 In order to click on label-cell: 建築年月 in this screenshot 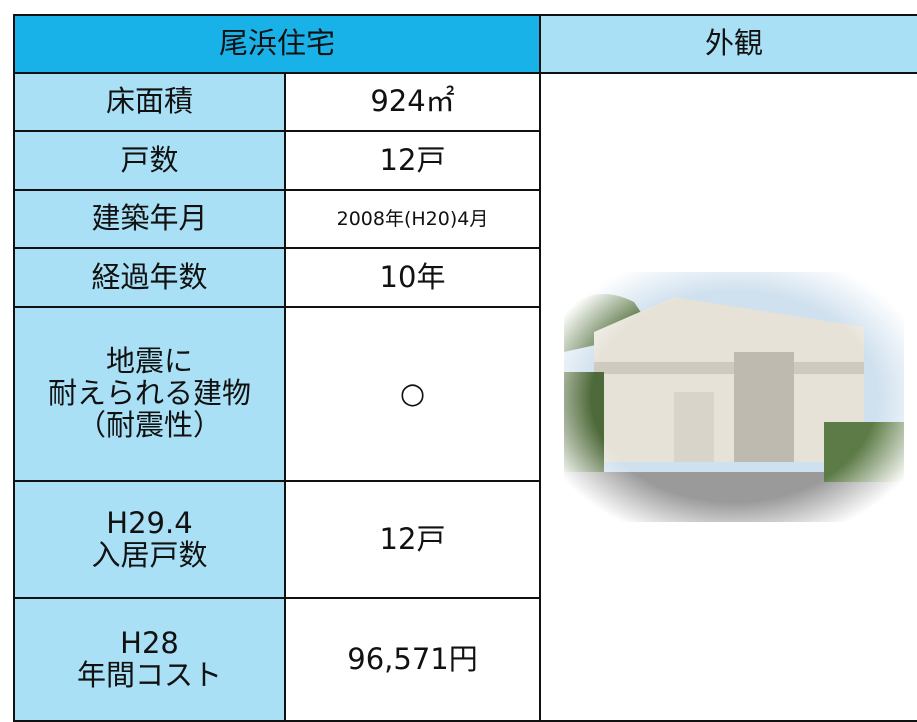, I will do `click(149, 219)`.